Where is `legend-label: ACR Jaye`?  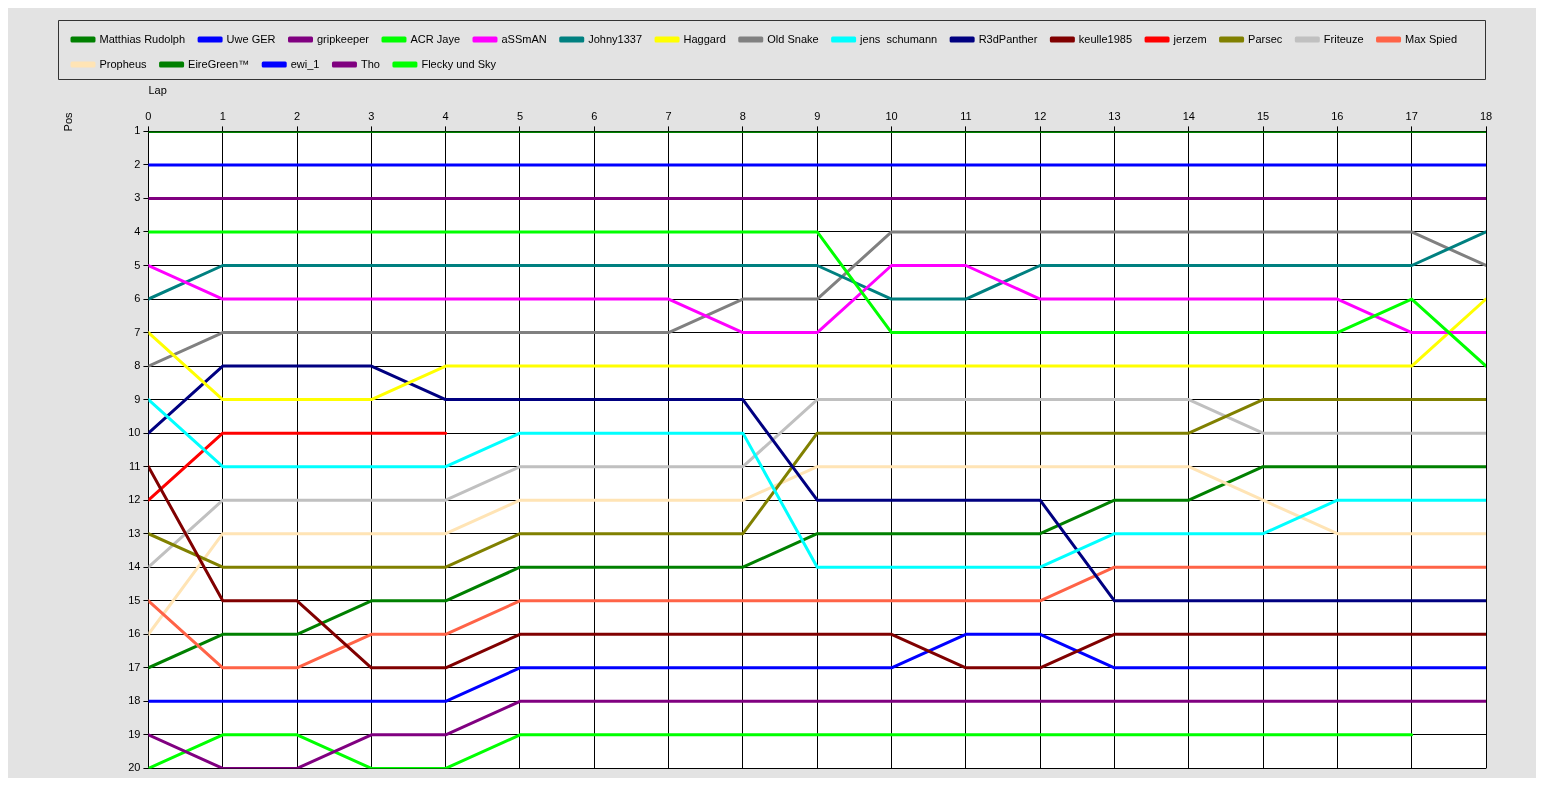 legend-label: ACR Jaye is located at coordinates (435, 38).